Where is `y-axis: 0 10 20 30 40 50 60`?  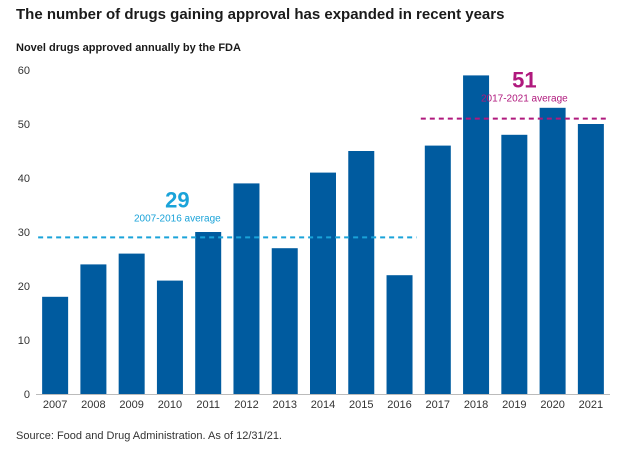 y-axis: 0 10 20 30 40 50 60 is located at coordinates (24, 233).